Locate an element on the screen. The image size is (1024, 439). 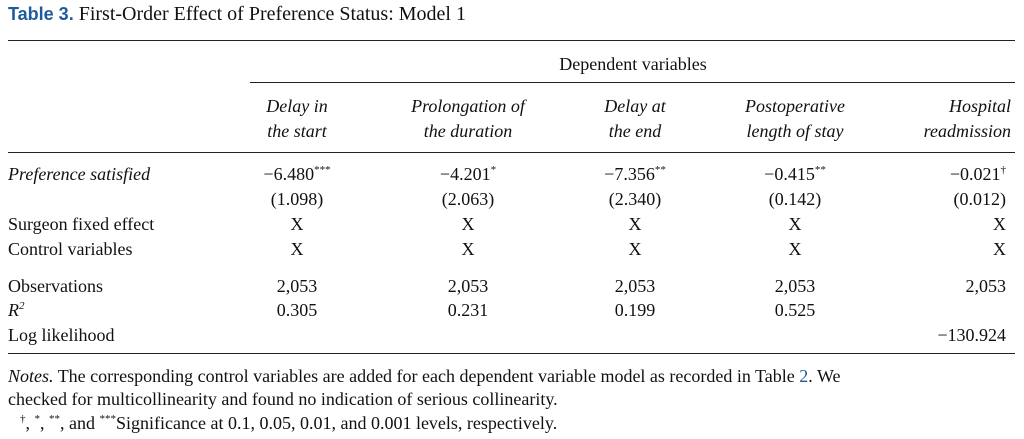
cell: −0.415** is located at coordinates (795, 174).